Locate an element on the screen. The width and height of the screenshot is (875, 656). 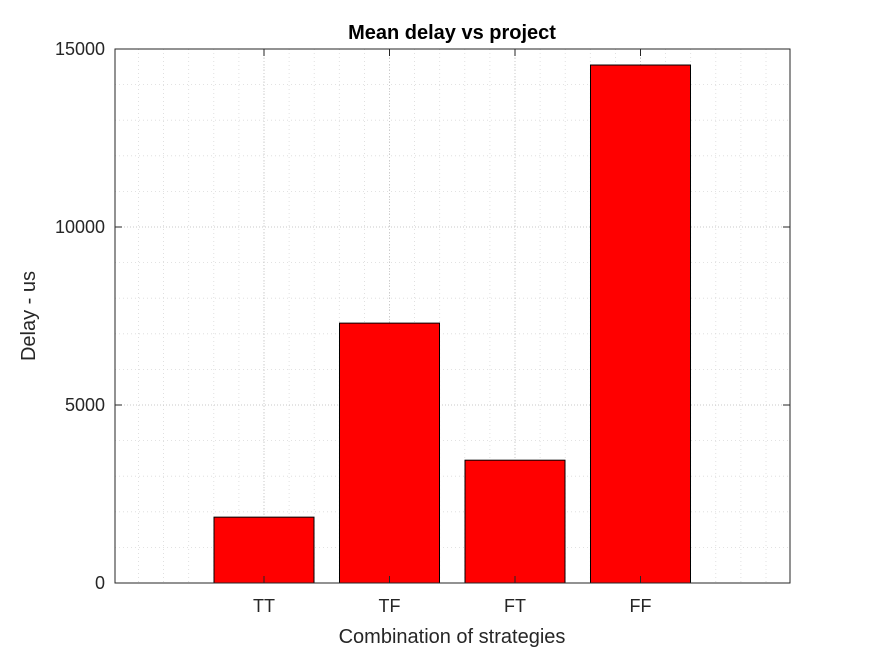
bar-ff is located at coordinates (640, 324).